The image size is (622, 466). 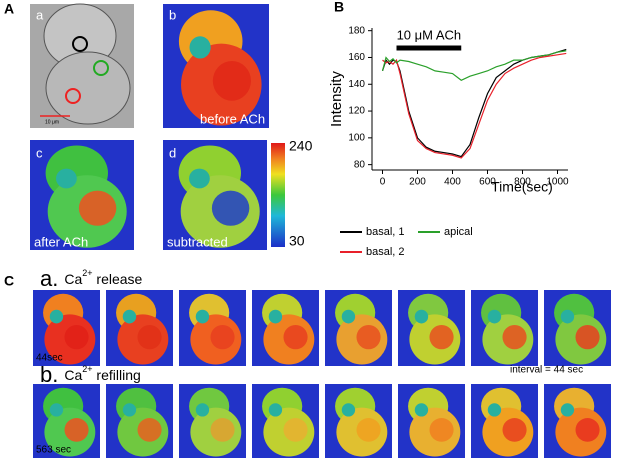 What do you see at coordinates (172, 14) in the screenshot?
I see `image-letter: b` at bounding box center [172, 14].